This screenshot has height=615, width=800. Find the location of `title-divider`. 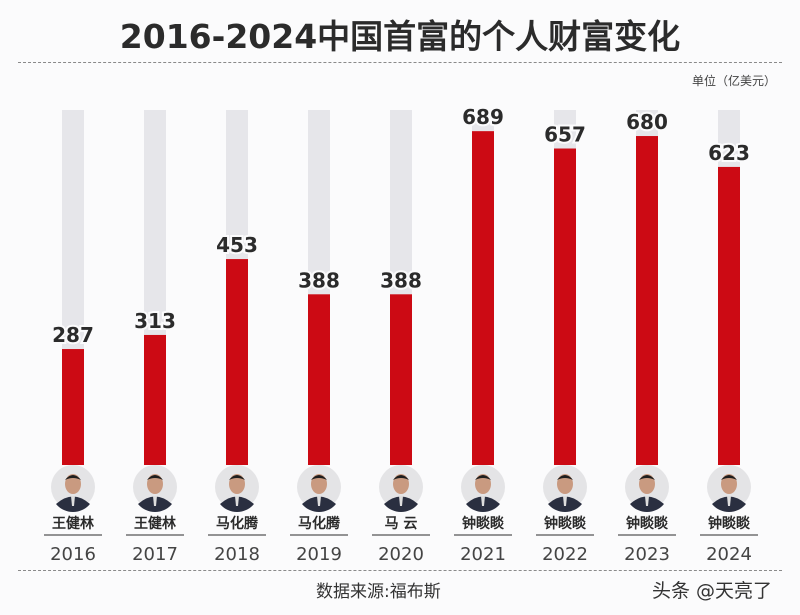

title-divider is located at coordinates (400, 62).